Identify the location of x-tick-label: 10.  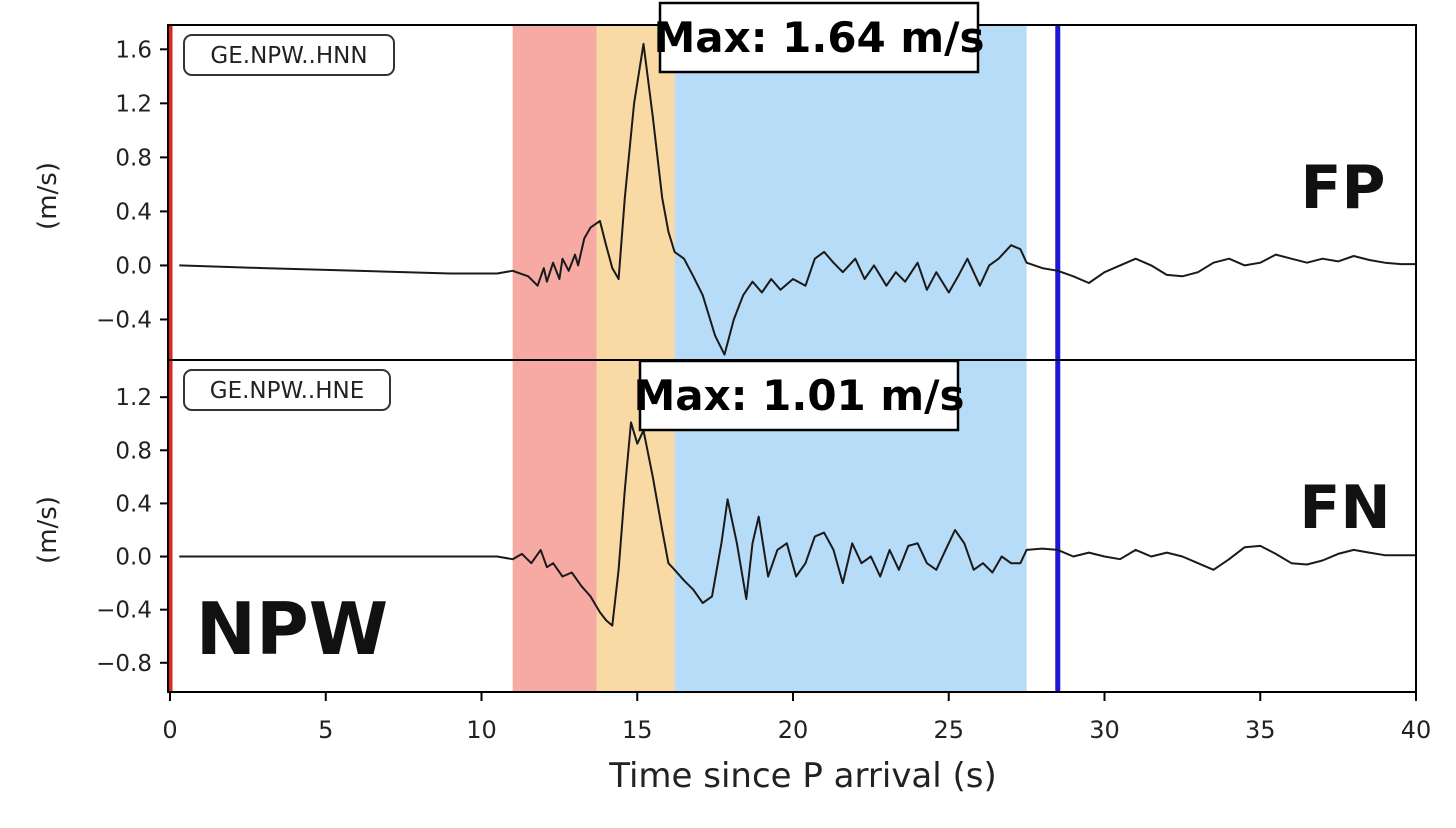
(481, 730).